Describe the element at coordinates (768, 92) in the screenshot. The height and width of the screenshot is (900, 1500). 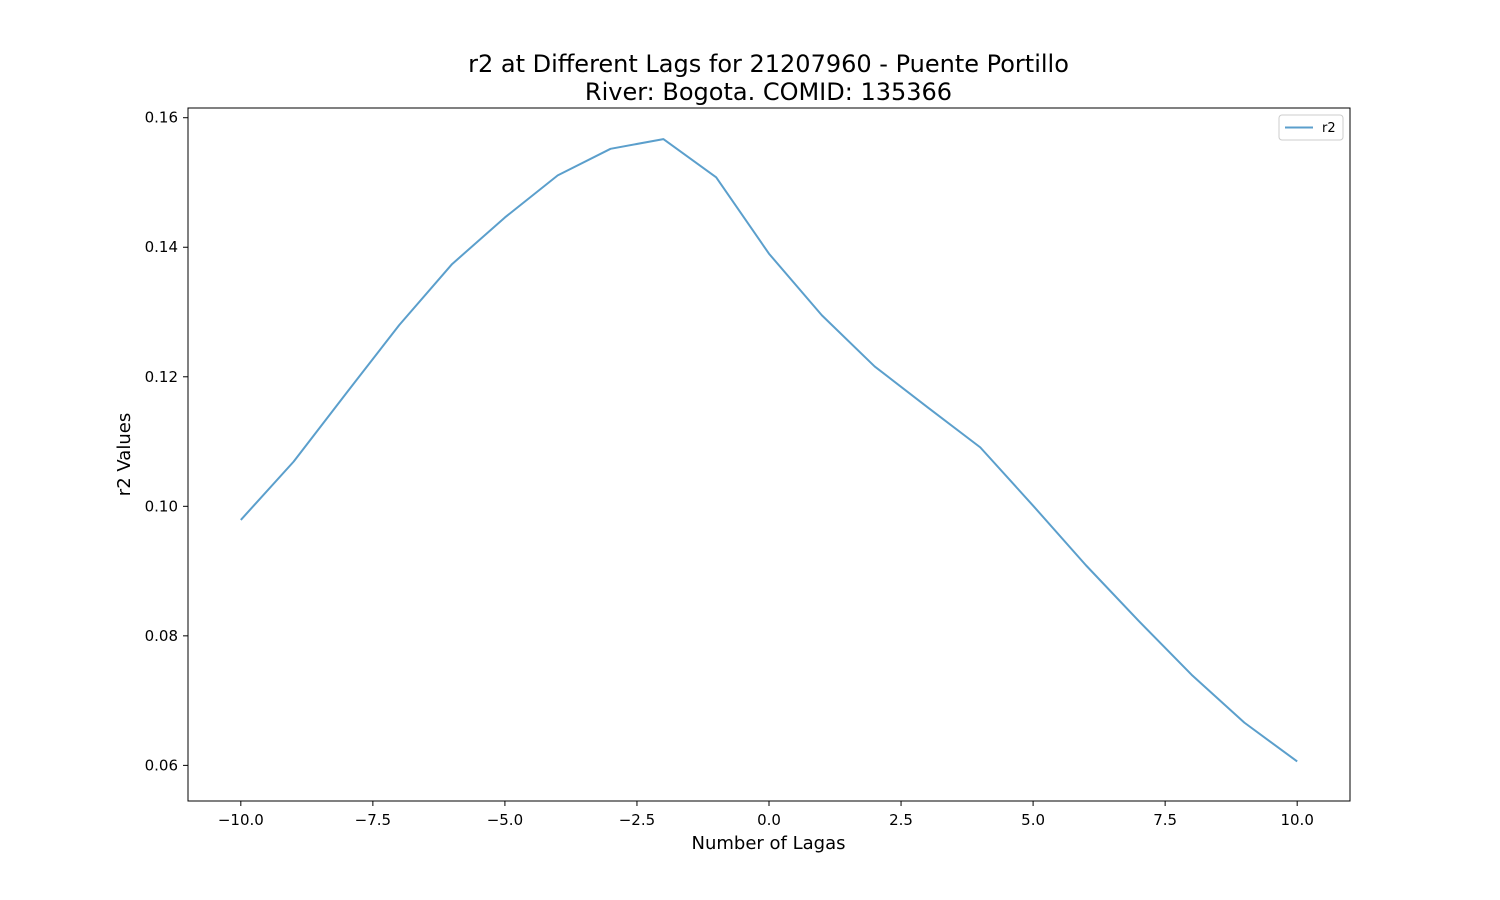
I see `chart-subtitle: River: Bogota. COMID: 135366` at that location.